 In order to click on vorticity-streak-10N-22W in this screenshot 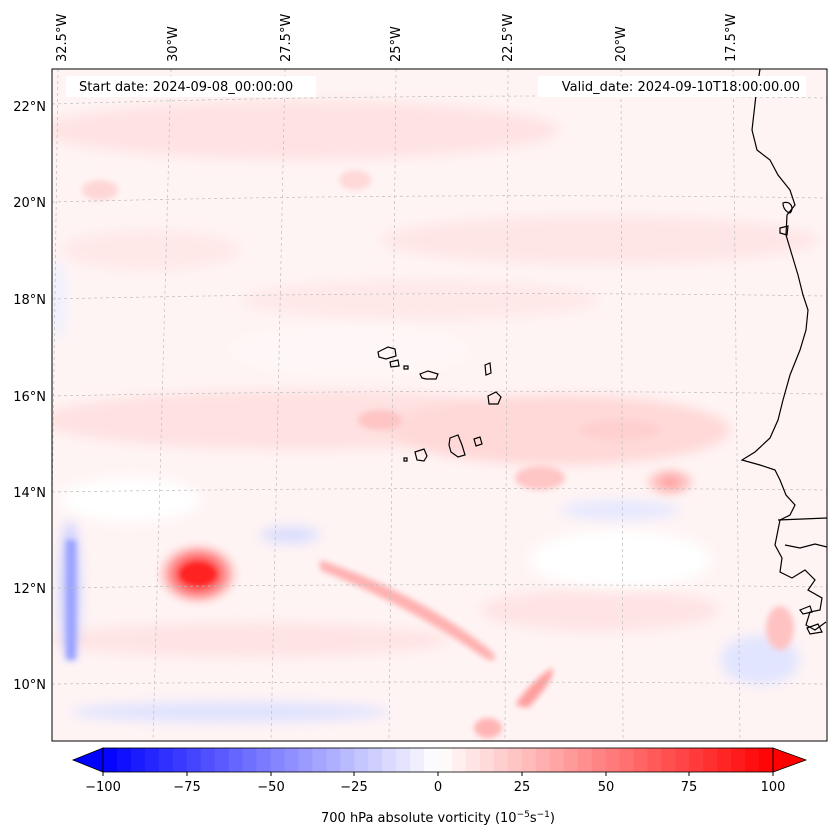, I will do `click(534, 688)`.